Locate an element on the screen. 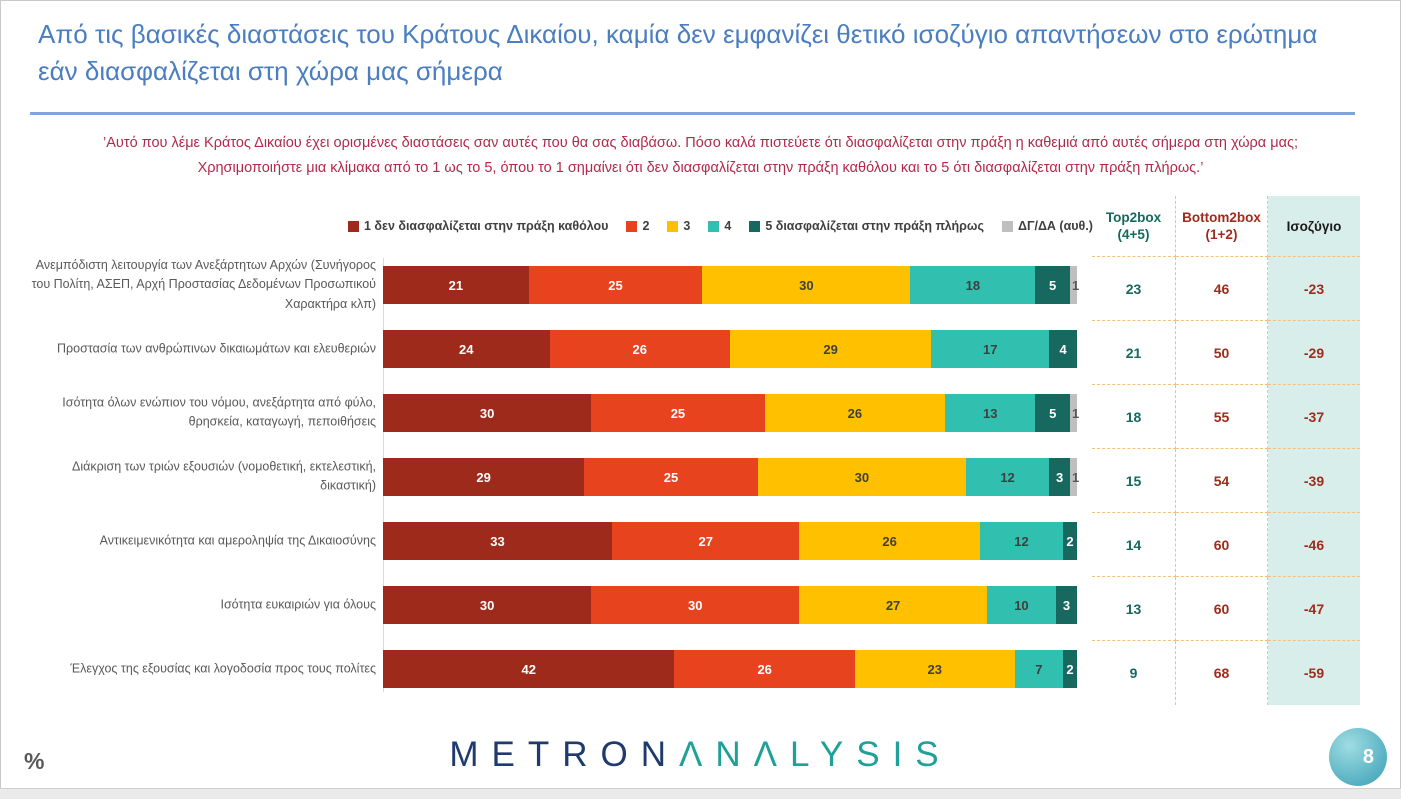  segment-value: 17 is located at coordinates (990, 349).